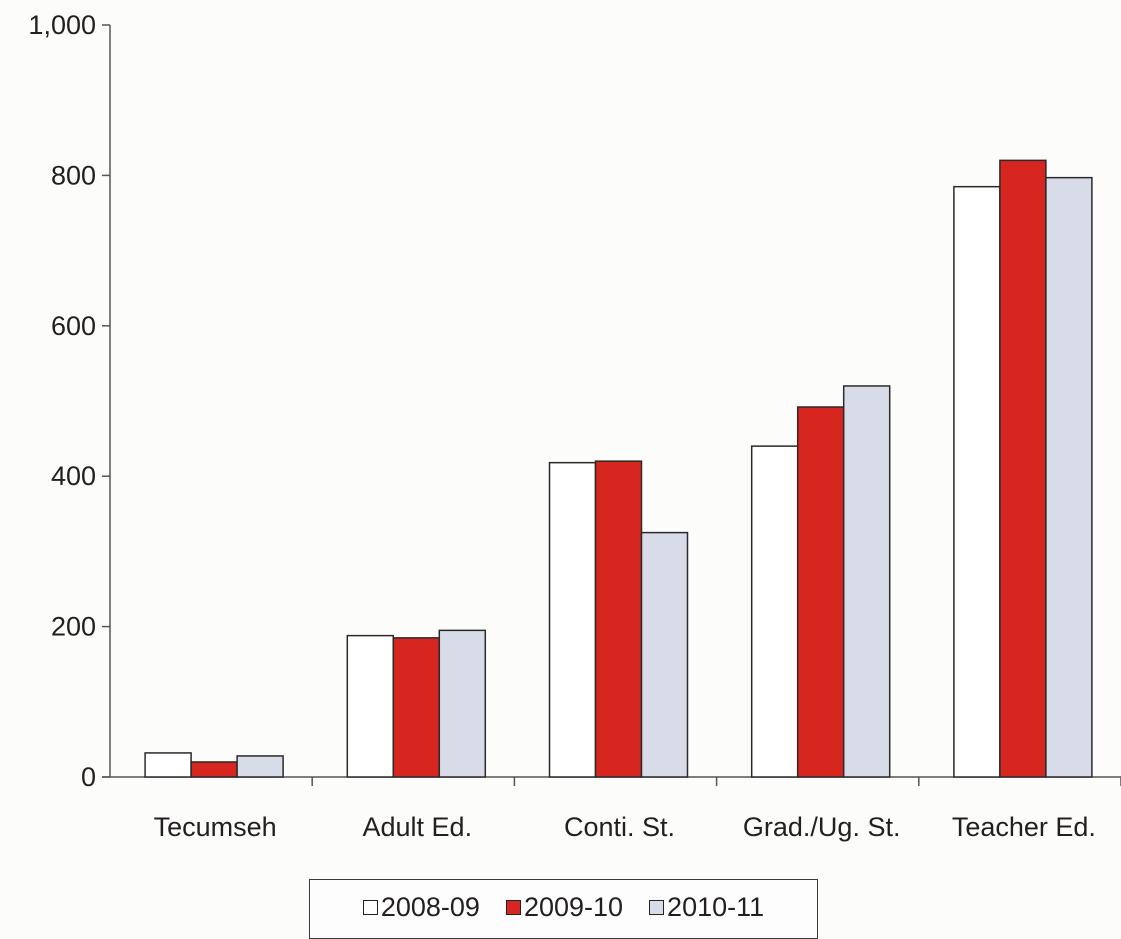 This screenshot has height=939, width=1121. I want to click on legend-item-series-1: 2009-10, so click(564, 907).